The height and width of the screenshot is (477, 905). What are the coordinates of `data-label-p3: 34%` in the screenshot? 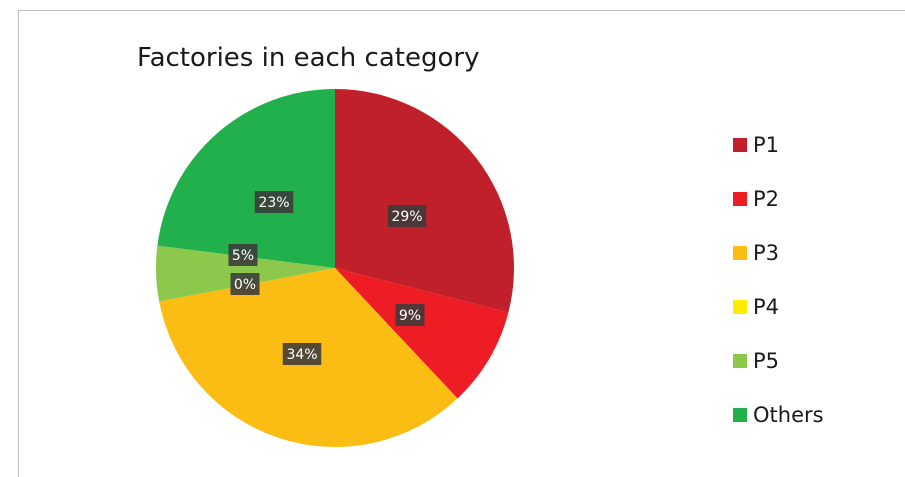 It's located at (302, 354).